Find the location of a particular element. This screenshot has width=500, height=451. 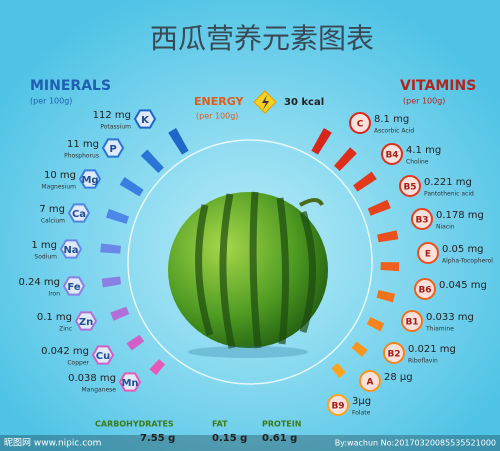

mineral-symbol: Ca is located at coordinates (79, 214).